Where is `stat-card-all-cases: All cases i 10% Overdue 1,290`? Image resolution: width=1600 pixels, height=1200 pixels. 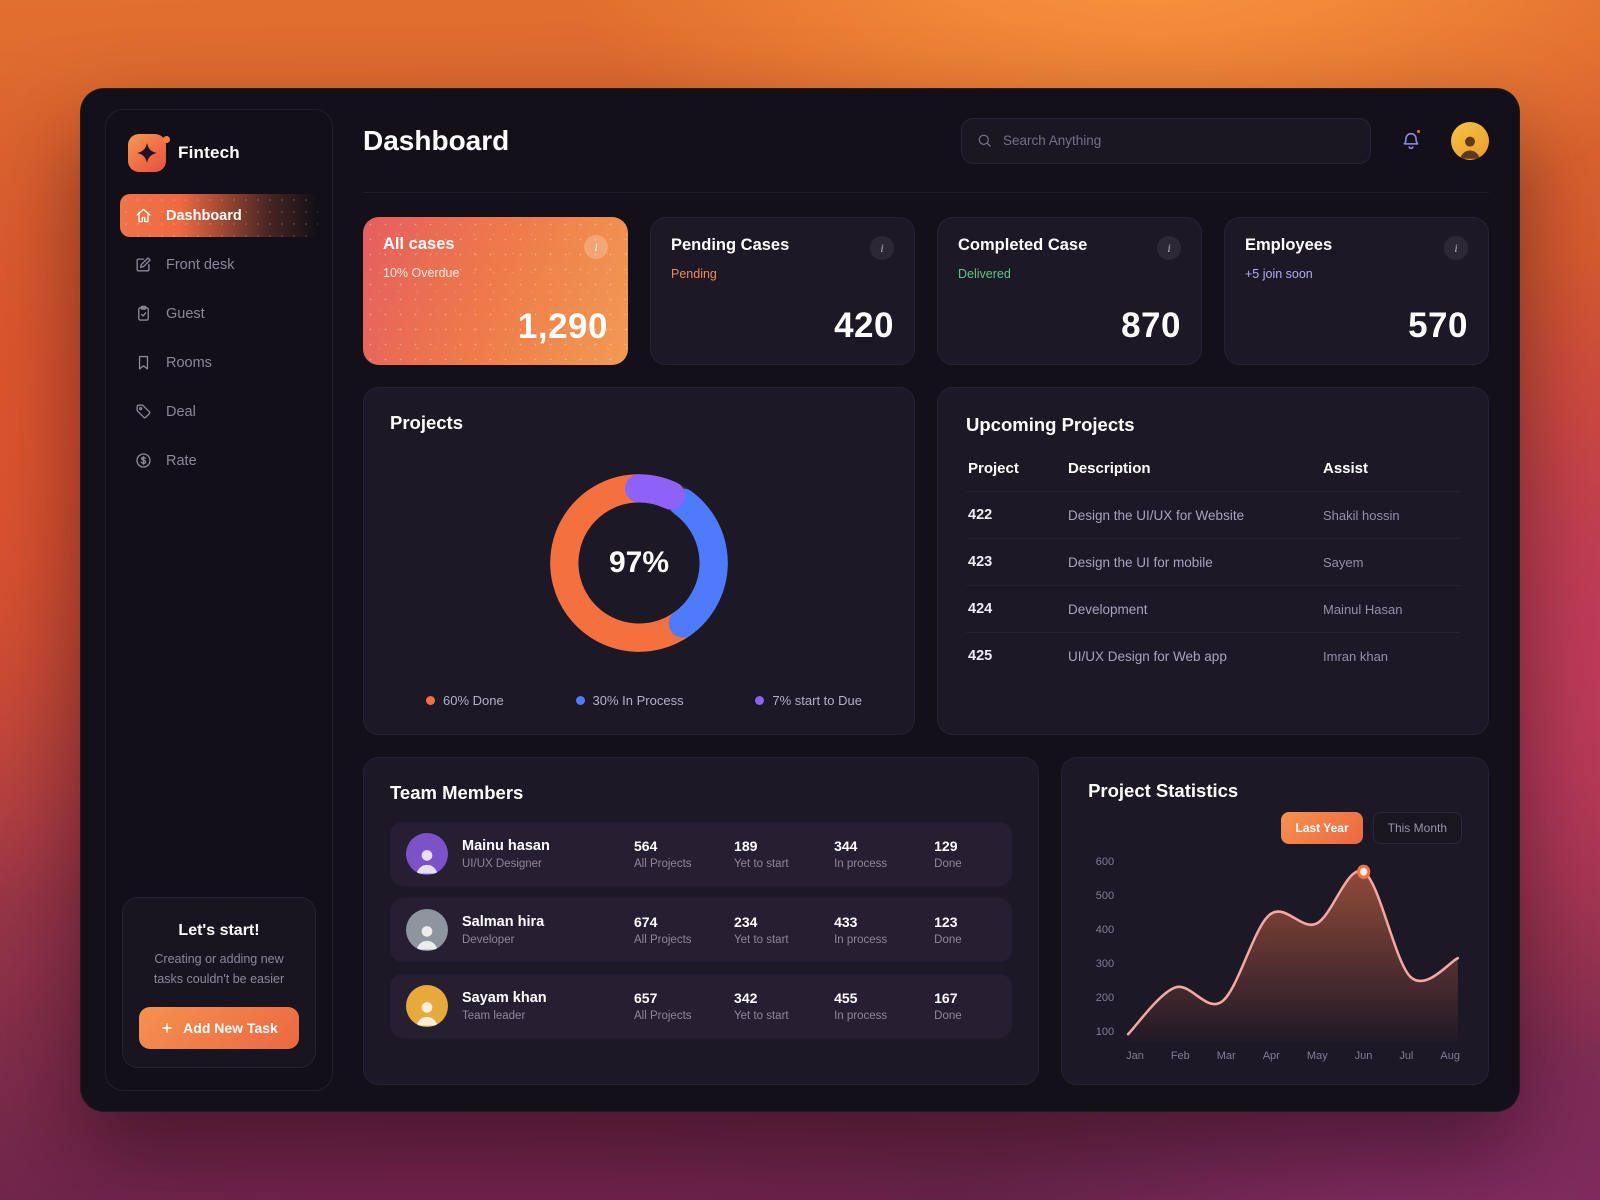
stat-card-all-cases: All cases i 10% Overdue 1,290 is located at coordinates (495, 291).